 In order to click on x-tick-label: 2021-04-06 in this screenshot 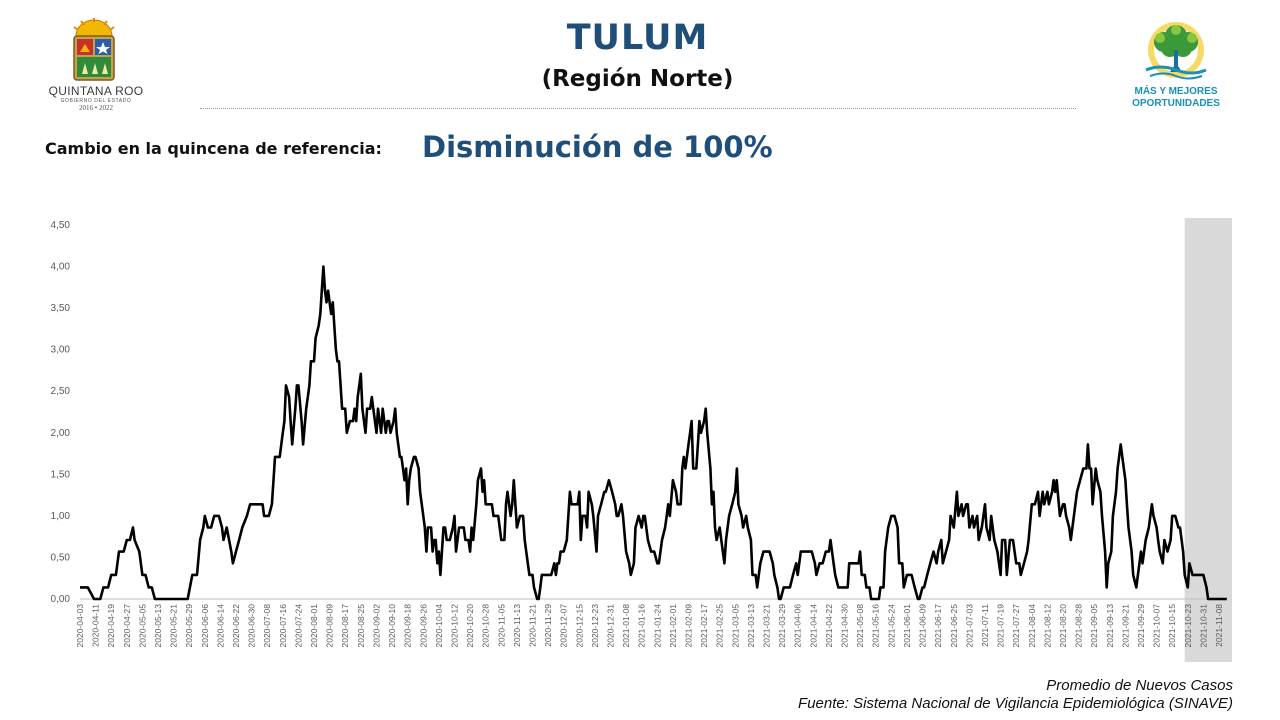, I will do `click(798, 626)`.